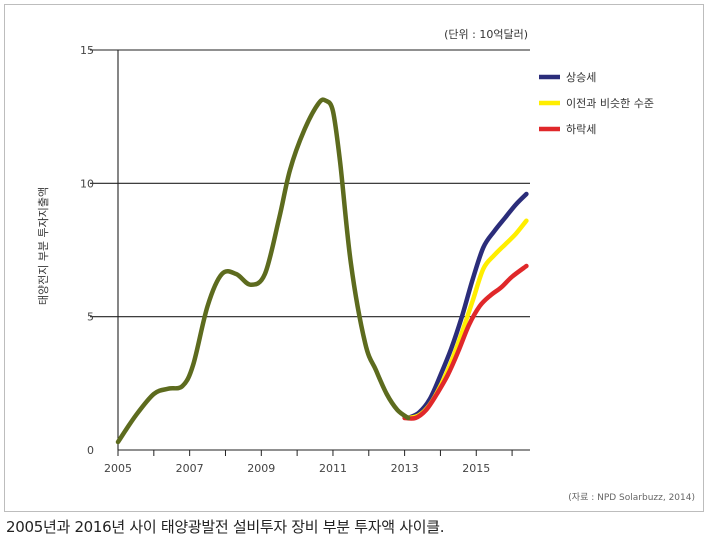 The height and width of the screenshot is (550, 709). Describe the element at coordinates (581, 77) in the screenshot. I see `legend-label-0: 상승세` at that location.